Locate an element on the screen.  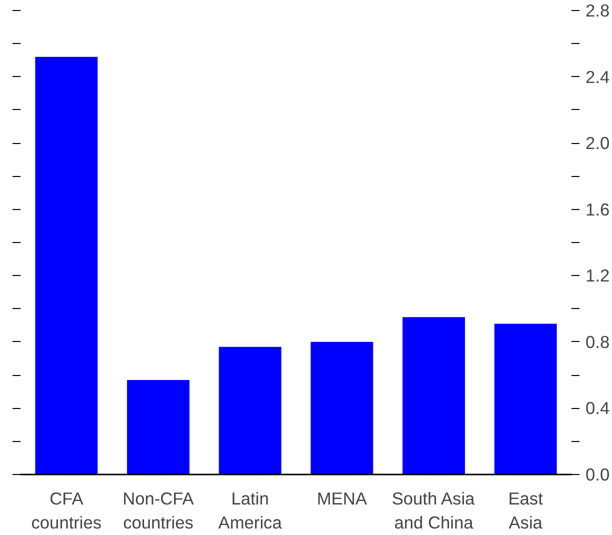
y-tick-label: 1.2 is located at coordinates (598, 276).